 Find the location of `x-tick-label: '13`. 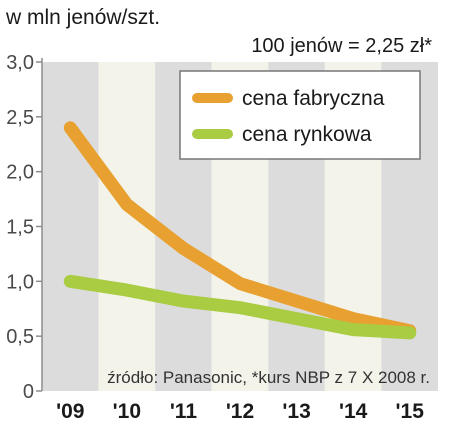

x-tick-label: '13 is located at coordinates (296, 411).